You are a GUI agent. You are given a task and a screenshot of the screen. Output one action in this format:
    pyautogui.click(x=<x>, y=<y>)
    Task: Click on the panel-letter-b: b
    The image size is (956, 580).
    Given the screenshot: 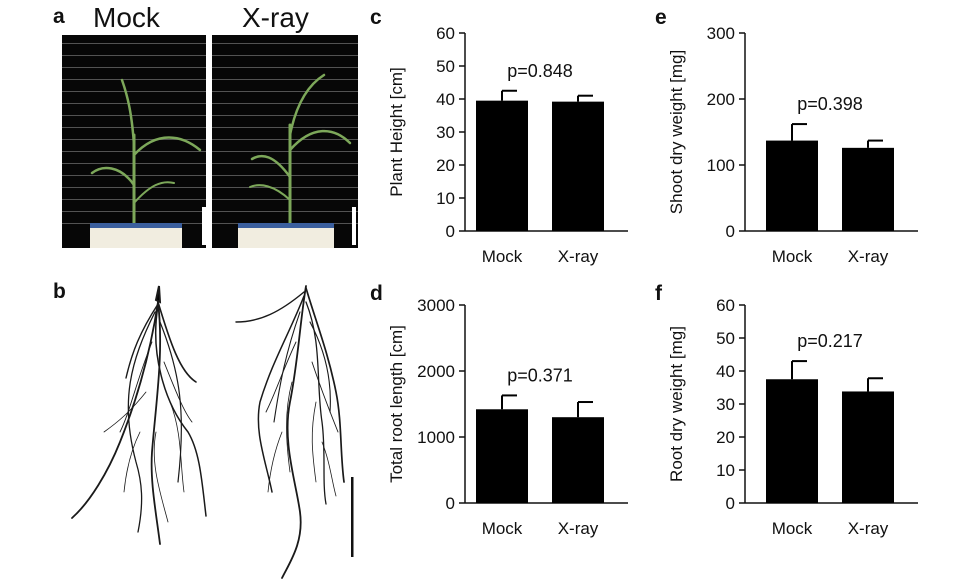 What is the action you would take?
    pyautogui.click(x=59, y=291)
    